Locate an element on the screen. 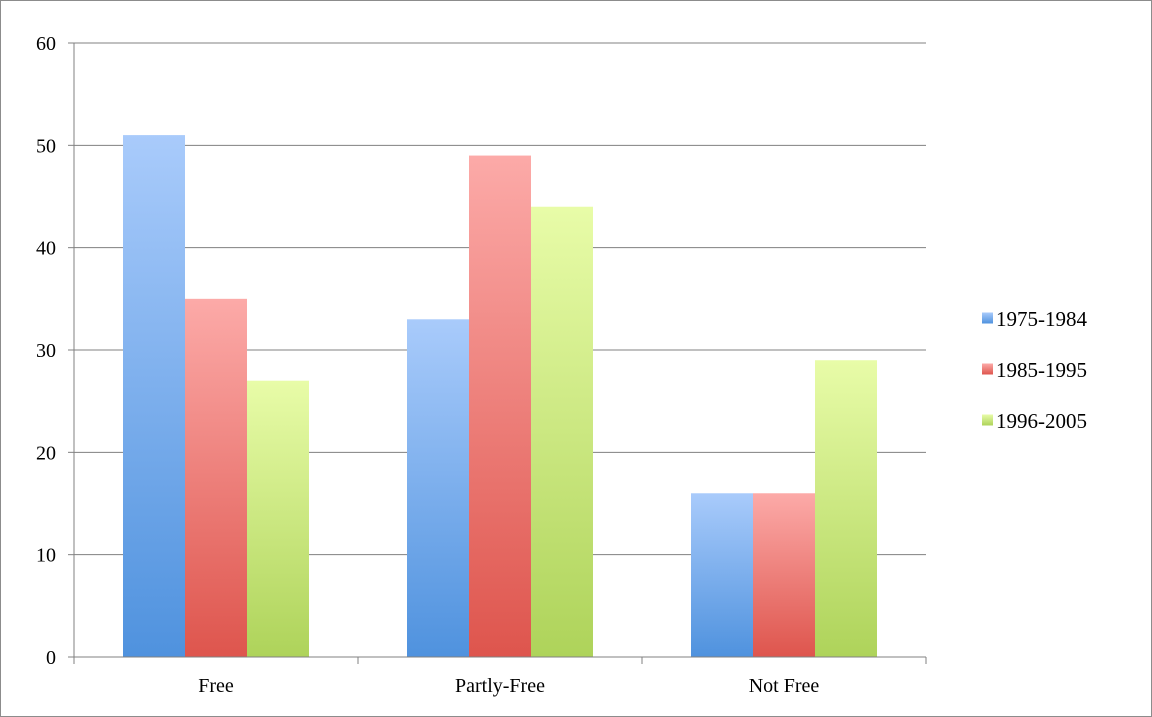 The height and width of the screenshot is (717, 1152). y-tick-label: 60 is located at coordinates (46, 44).